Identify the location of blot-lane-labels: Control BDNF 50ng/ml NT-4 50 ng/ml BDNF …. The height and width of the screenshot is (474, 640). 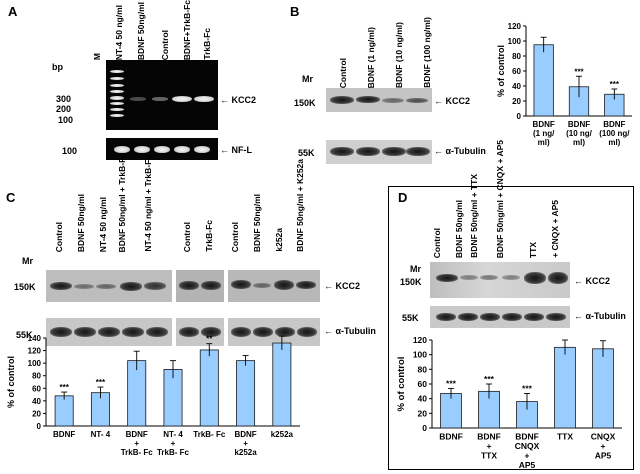
(211, 202).